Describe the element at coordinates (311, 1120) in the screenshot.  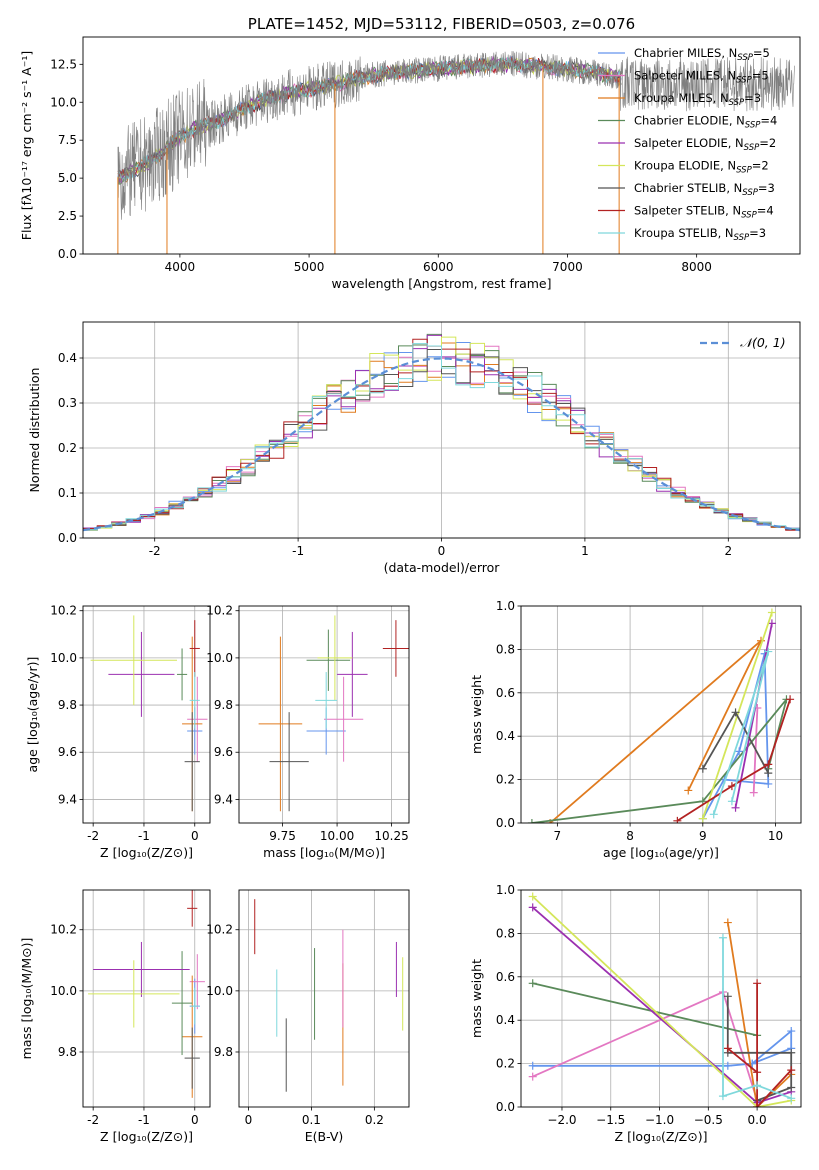
I see `x-tick-label: 0.1` at that location.